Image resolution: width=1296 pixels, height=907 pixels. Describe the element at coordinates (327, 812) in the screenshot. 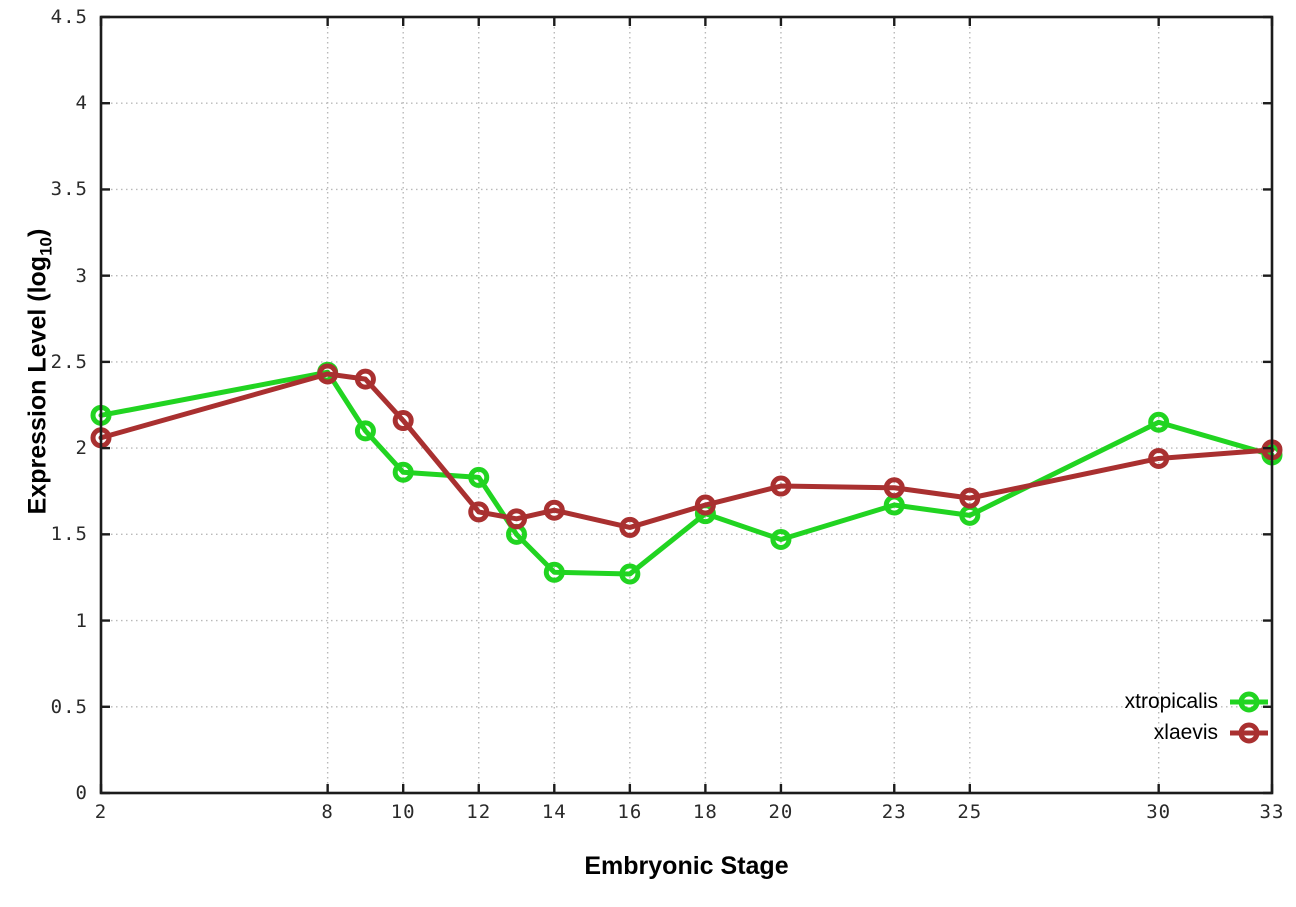

I see `x-tick-label: 8` at that location.